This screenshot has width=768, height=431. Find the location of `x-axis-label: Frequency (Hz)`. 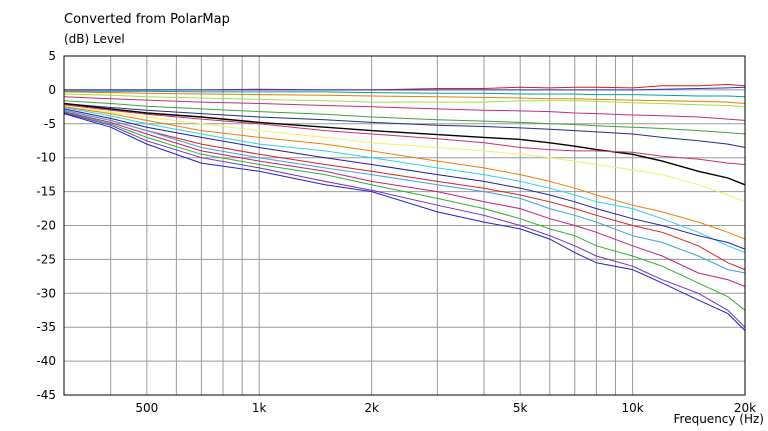

x-axis-label: Frequency (Hz) is located at coordinates (719, 419).